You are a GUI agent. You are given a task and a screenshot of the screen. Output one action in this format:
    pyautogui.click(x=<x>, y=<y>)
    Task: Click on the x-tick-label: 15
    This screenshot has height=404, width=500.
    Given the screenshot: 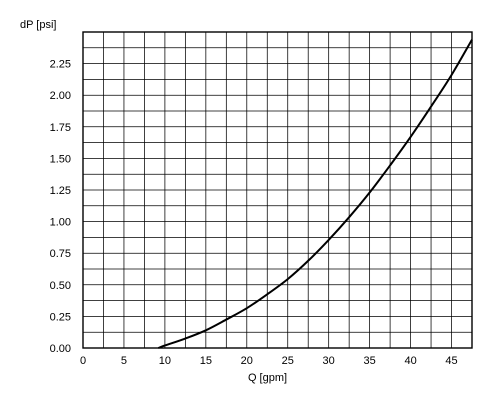 What is the action you would take?
    pyautogui.click(x=206, y=361)
    